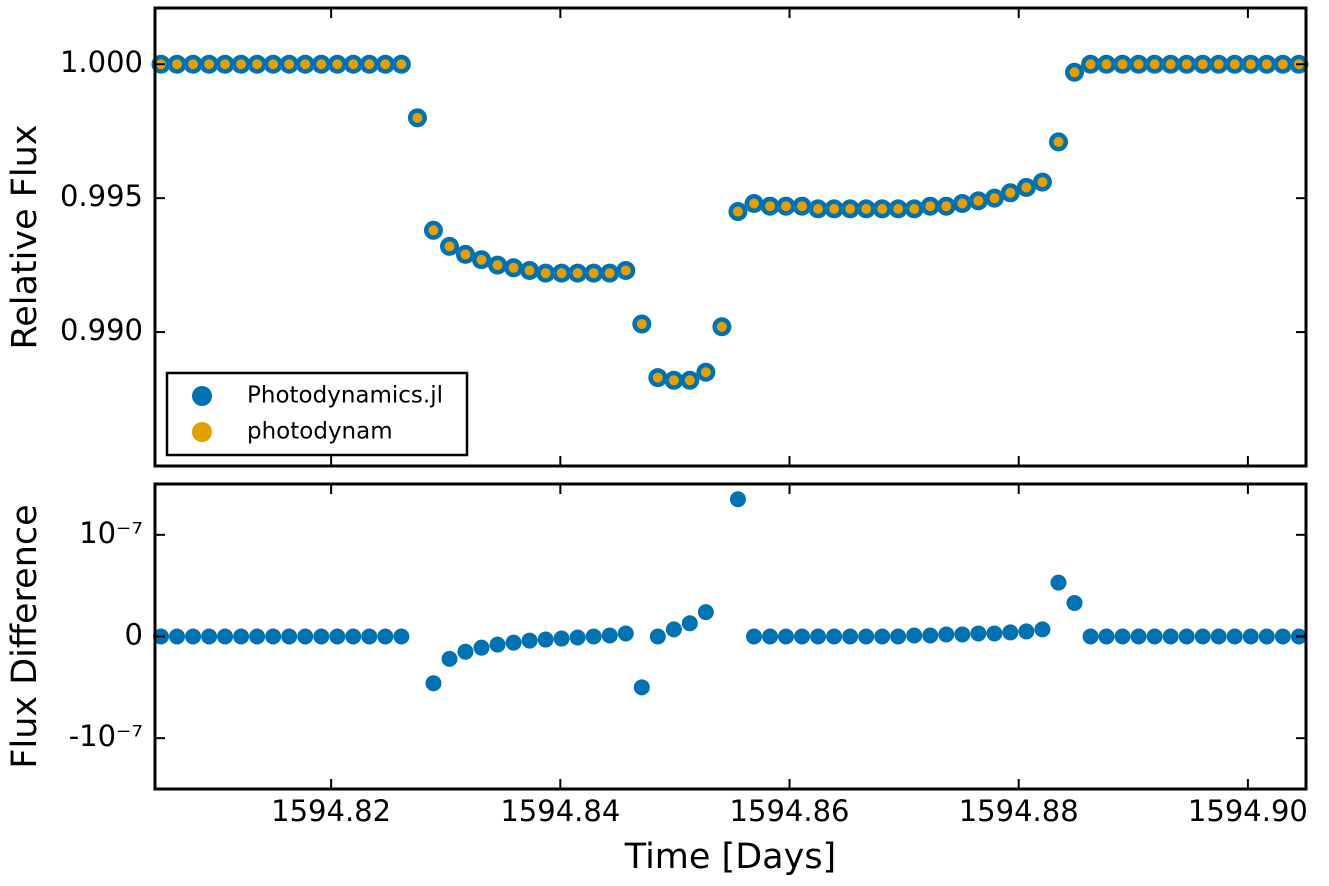 Image resolution: width=1329 pixels, height=886 pixels. I want to click on x-tick-label: 1594.88, so click(1019, 811).